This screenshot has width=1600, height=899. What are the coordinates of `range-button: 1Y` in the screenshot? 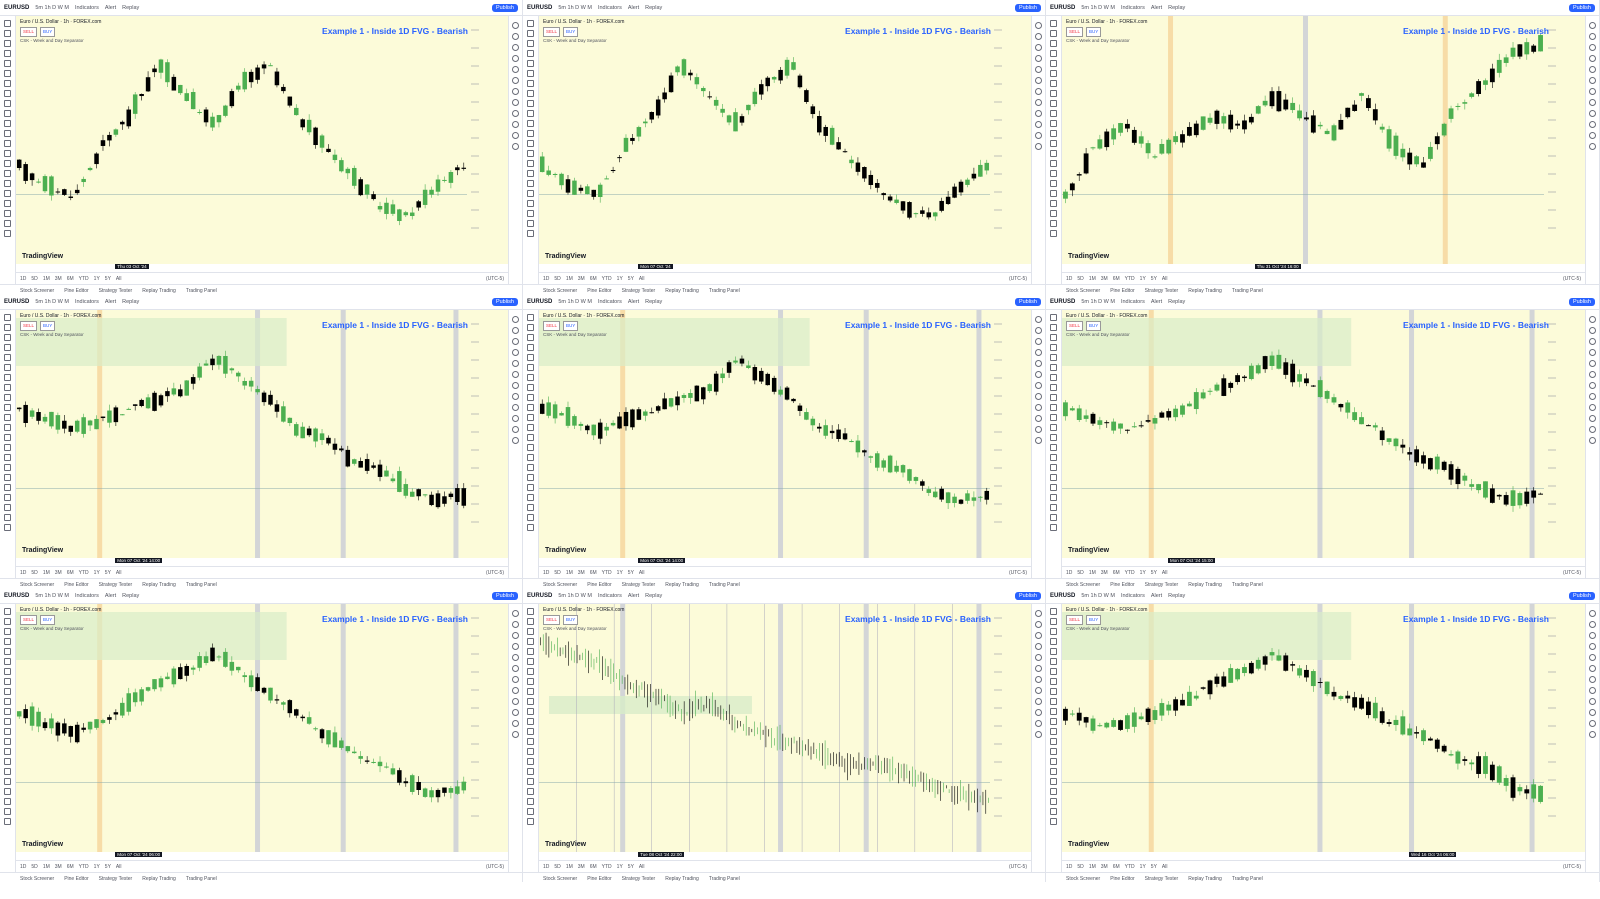 It's located at (1142, 866).